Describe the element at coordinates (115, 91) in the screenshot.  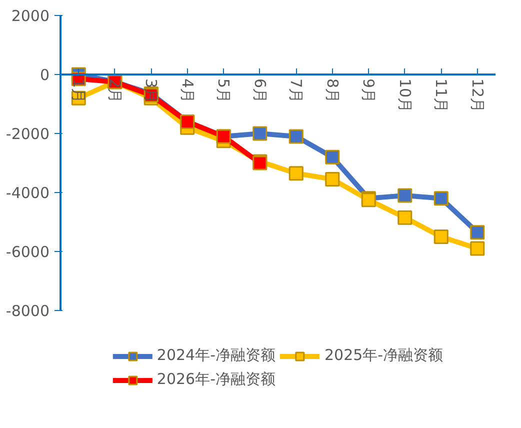
I see `x-tick-label: 2月` at that location.